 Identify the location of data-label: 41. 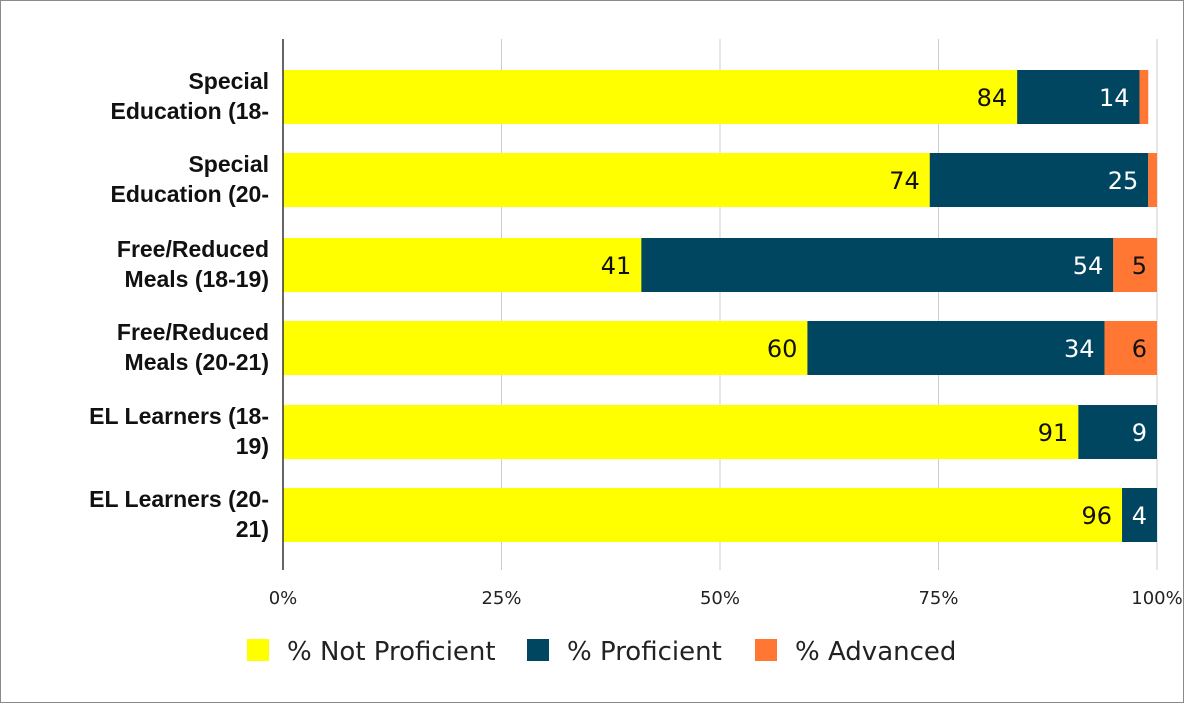
(616, 266).